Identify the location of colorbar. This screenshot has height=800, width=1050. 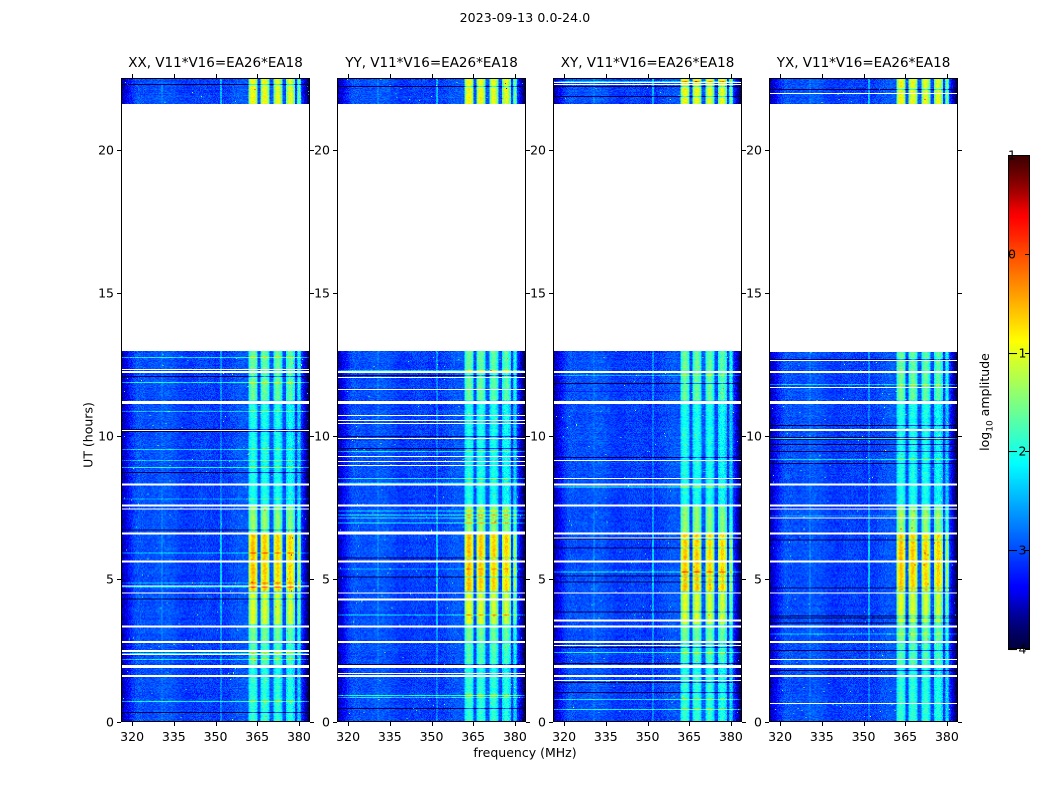
(1019, 402).